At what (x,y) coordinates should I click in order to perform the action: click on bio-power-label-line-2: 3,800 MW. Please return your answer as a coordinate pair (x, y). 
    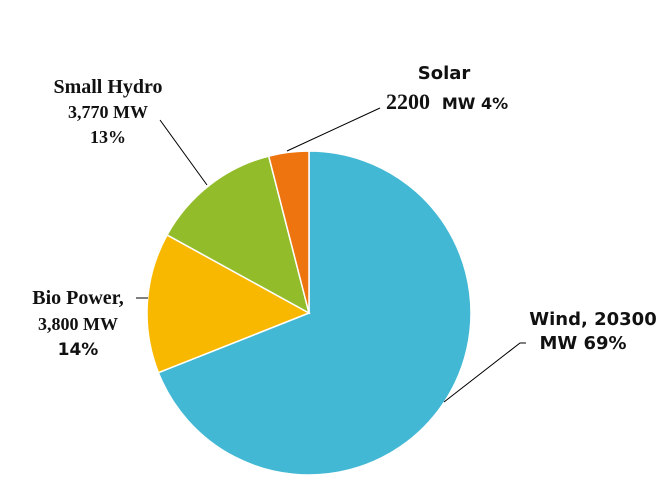
    Looking at the image, I should click on (78, 324).